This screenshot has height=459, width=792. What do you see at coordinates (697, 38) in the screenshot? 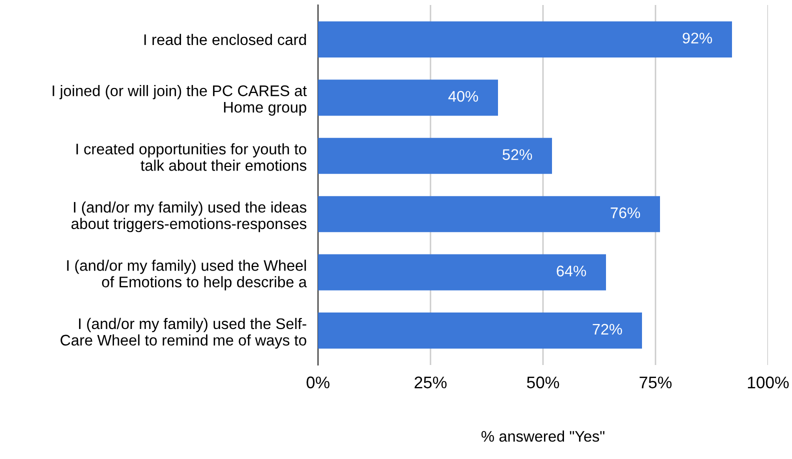
I see `data-label: 92%` at bounding box center [697, 38].